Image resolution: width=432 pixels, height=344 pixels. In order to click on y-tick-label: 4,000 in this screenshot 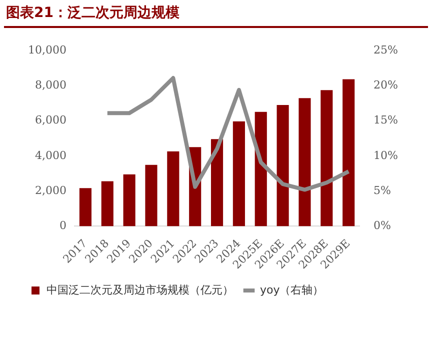, I will do `click(50, 155)`.